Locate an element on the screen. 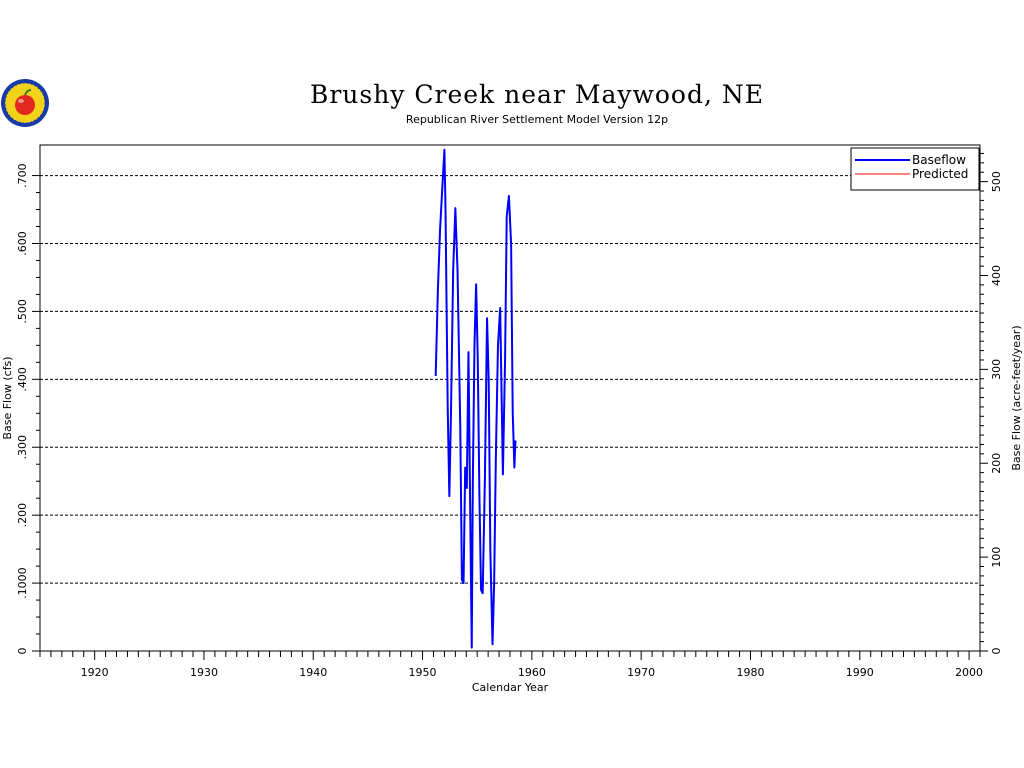 This screenshot has height=768, width=1024. x-tick-label: 1920 is located at coordinates (95, 672).